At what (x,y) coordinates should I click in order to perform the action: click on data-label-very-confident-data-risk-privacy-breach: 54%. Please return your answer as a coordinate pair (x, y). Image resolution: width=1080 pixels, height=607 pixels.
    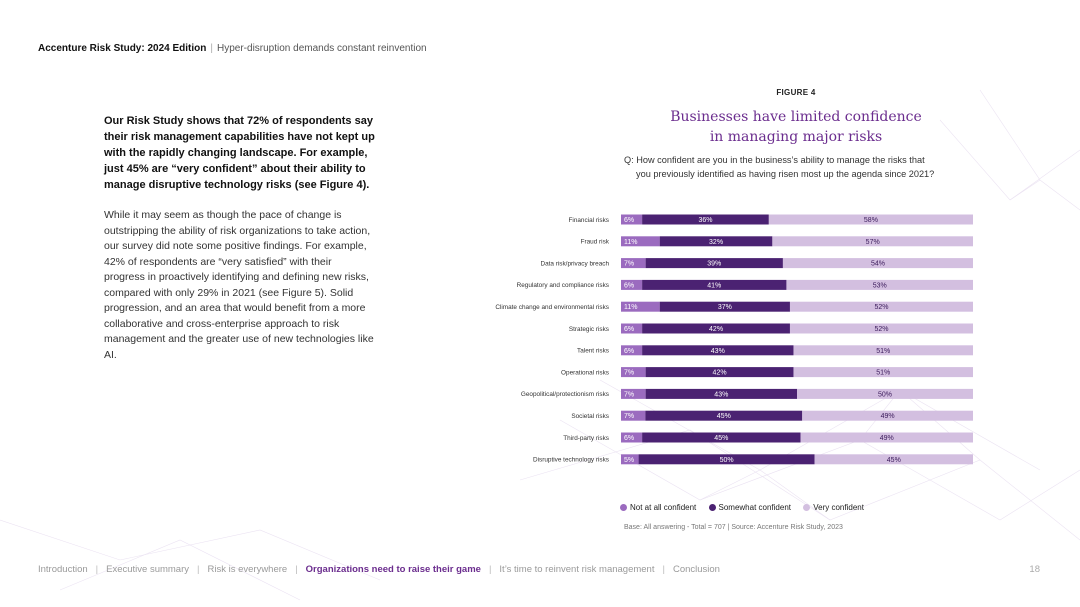
    Looking at the image, I should click on (878, 264).